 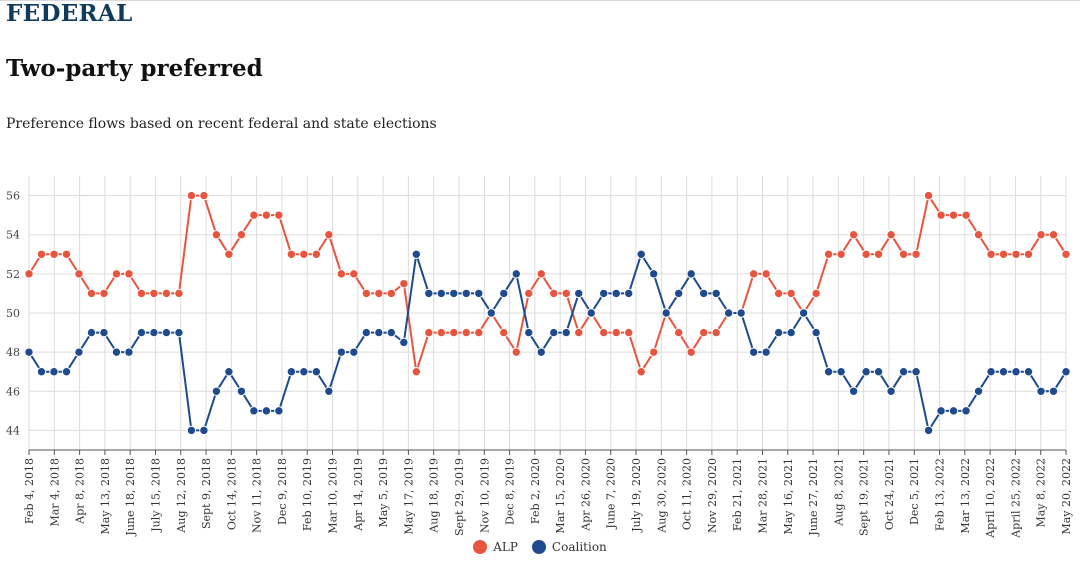 I want to click on x-tick-label: Apr 26, 2020, so click(x=585, y=495).